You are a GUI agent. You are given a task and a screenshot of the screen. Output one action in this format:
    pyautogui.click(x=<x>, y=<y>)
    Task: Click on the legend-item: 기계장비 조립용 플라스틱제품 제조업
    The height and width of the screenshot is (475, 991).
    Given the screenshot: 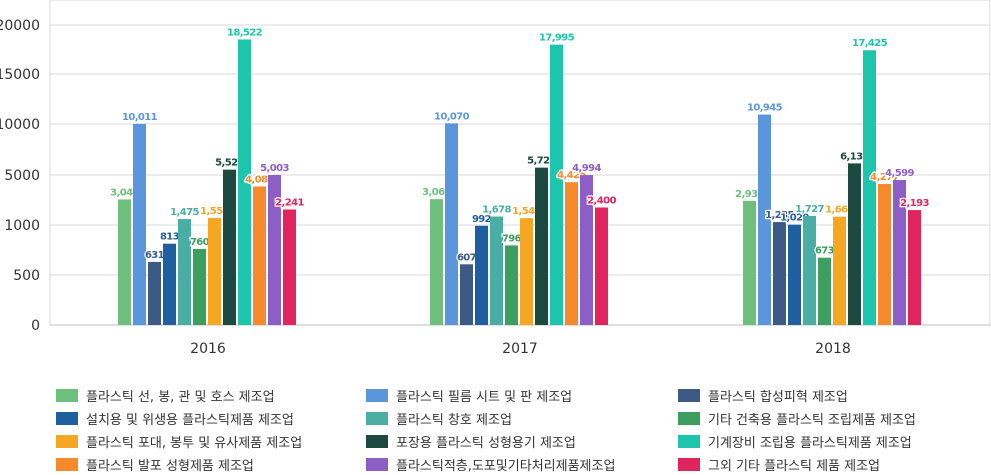 What is the action you would take?
    pyautogui.click(x=832, y=441)
    